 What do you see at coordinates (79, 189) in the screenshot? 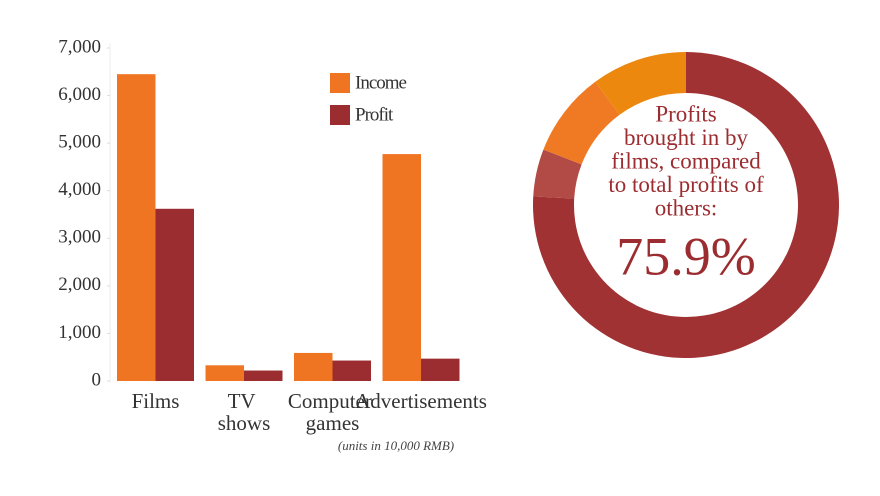
I see `y-tick-label: 4,000` at bounding box center [79, 189].